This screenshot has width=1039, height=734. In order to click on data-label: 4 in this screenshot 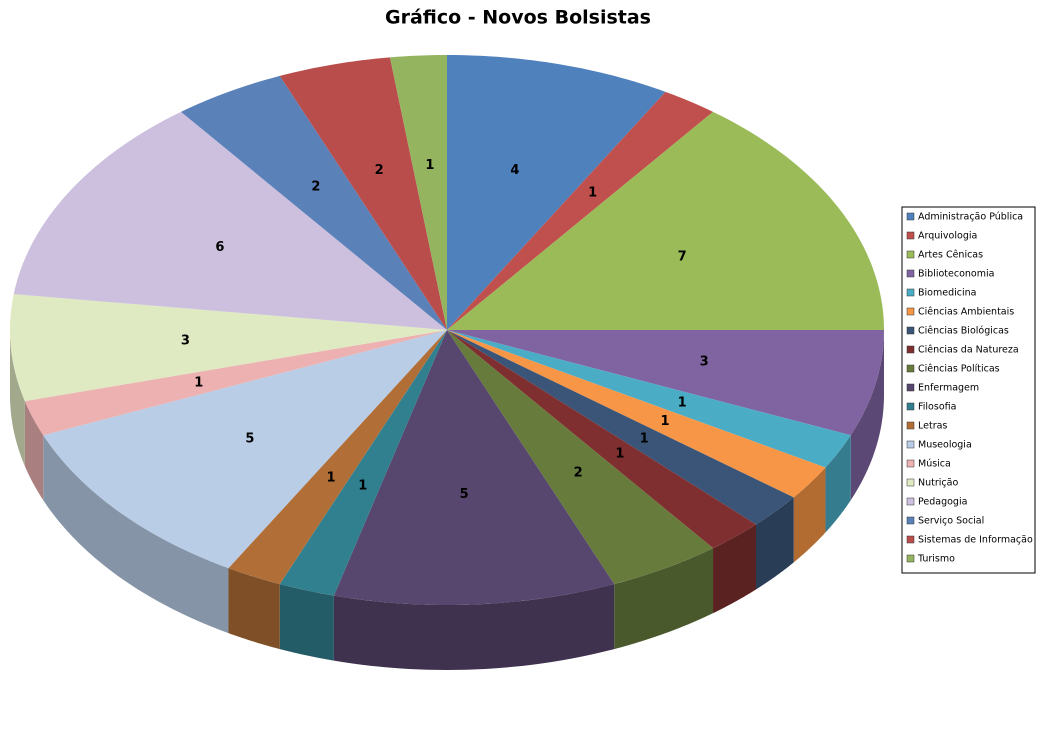, I will do `click(514, 170)`.